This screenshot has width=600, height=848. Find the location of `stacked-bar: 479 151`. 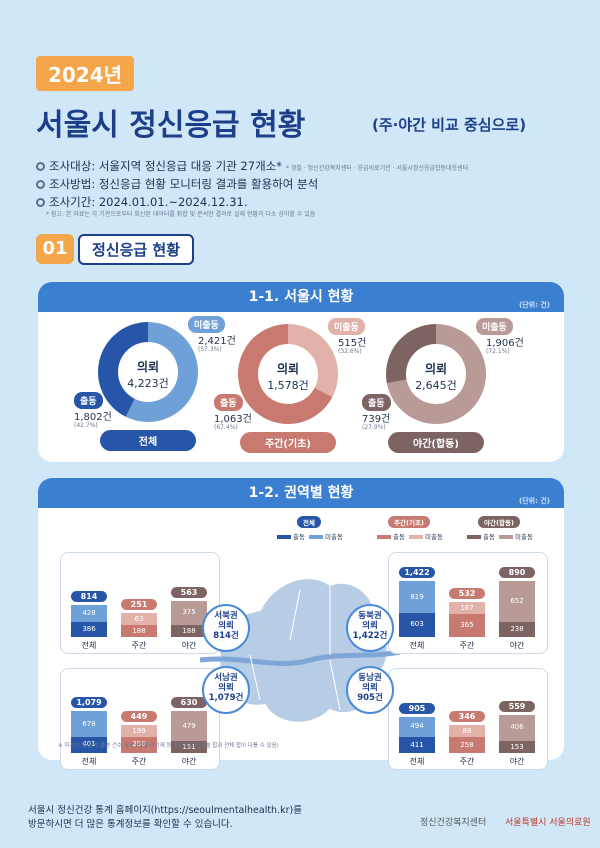

stacked-bar: 479 151 is located at coordinates (189, 731).